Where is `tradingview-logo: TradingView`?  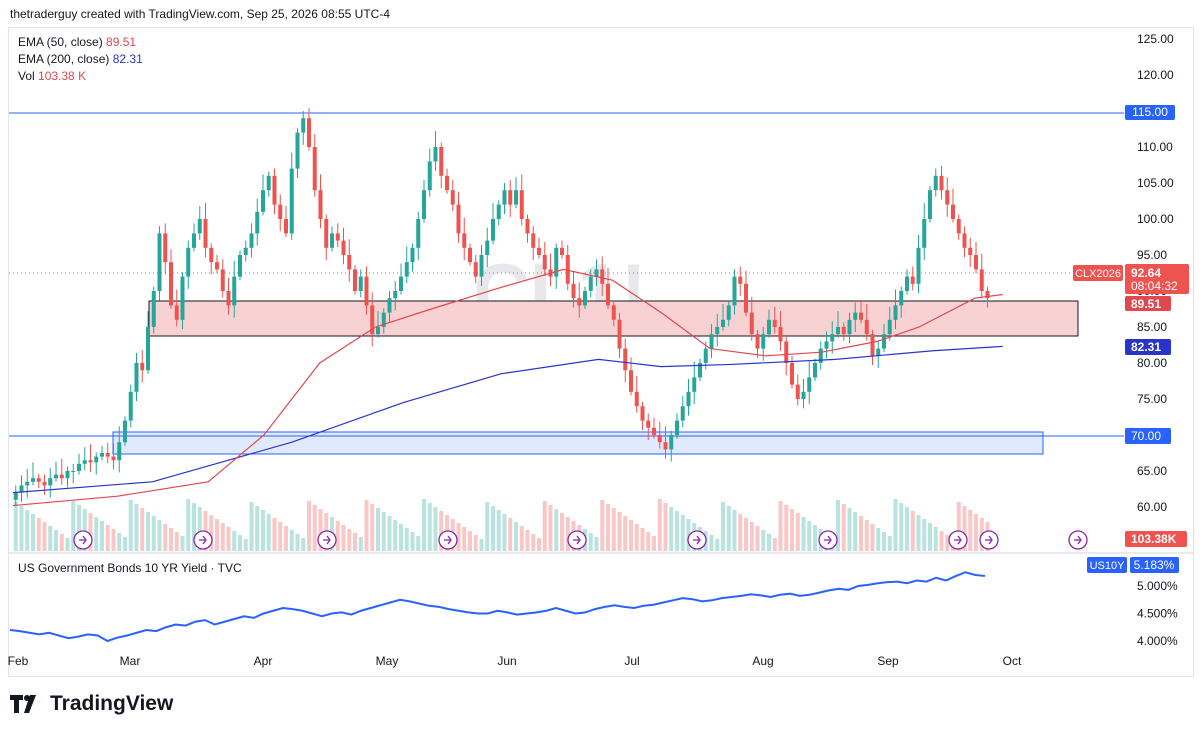 tradingview-logo: TradingView is located at coordinates (91, 704).